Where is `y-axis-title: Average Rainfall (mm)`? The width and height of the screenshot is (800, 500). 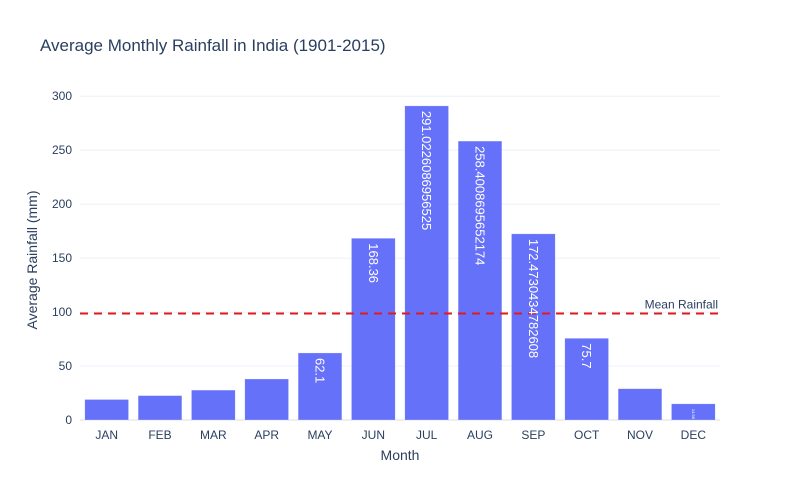
y-axis-title: Average Rainfall (mm) is located at coordinates (32, 259).